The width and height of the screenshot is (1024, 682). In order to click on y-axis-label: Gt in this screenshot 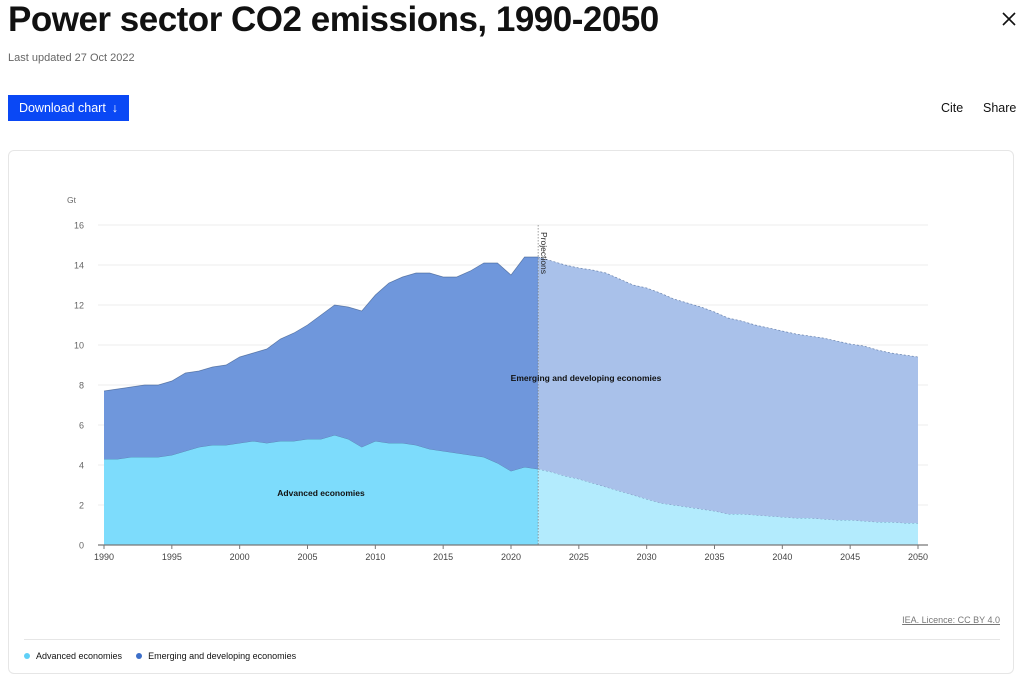, I will do `click(72, 200)`.